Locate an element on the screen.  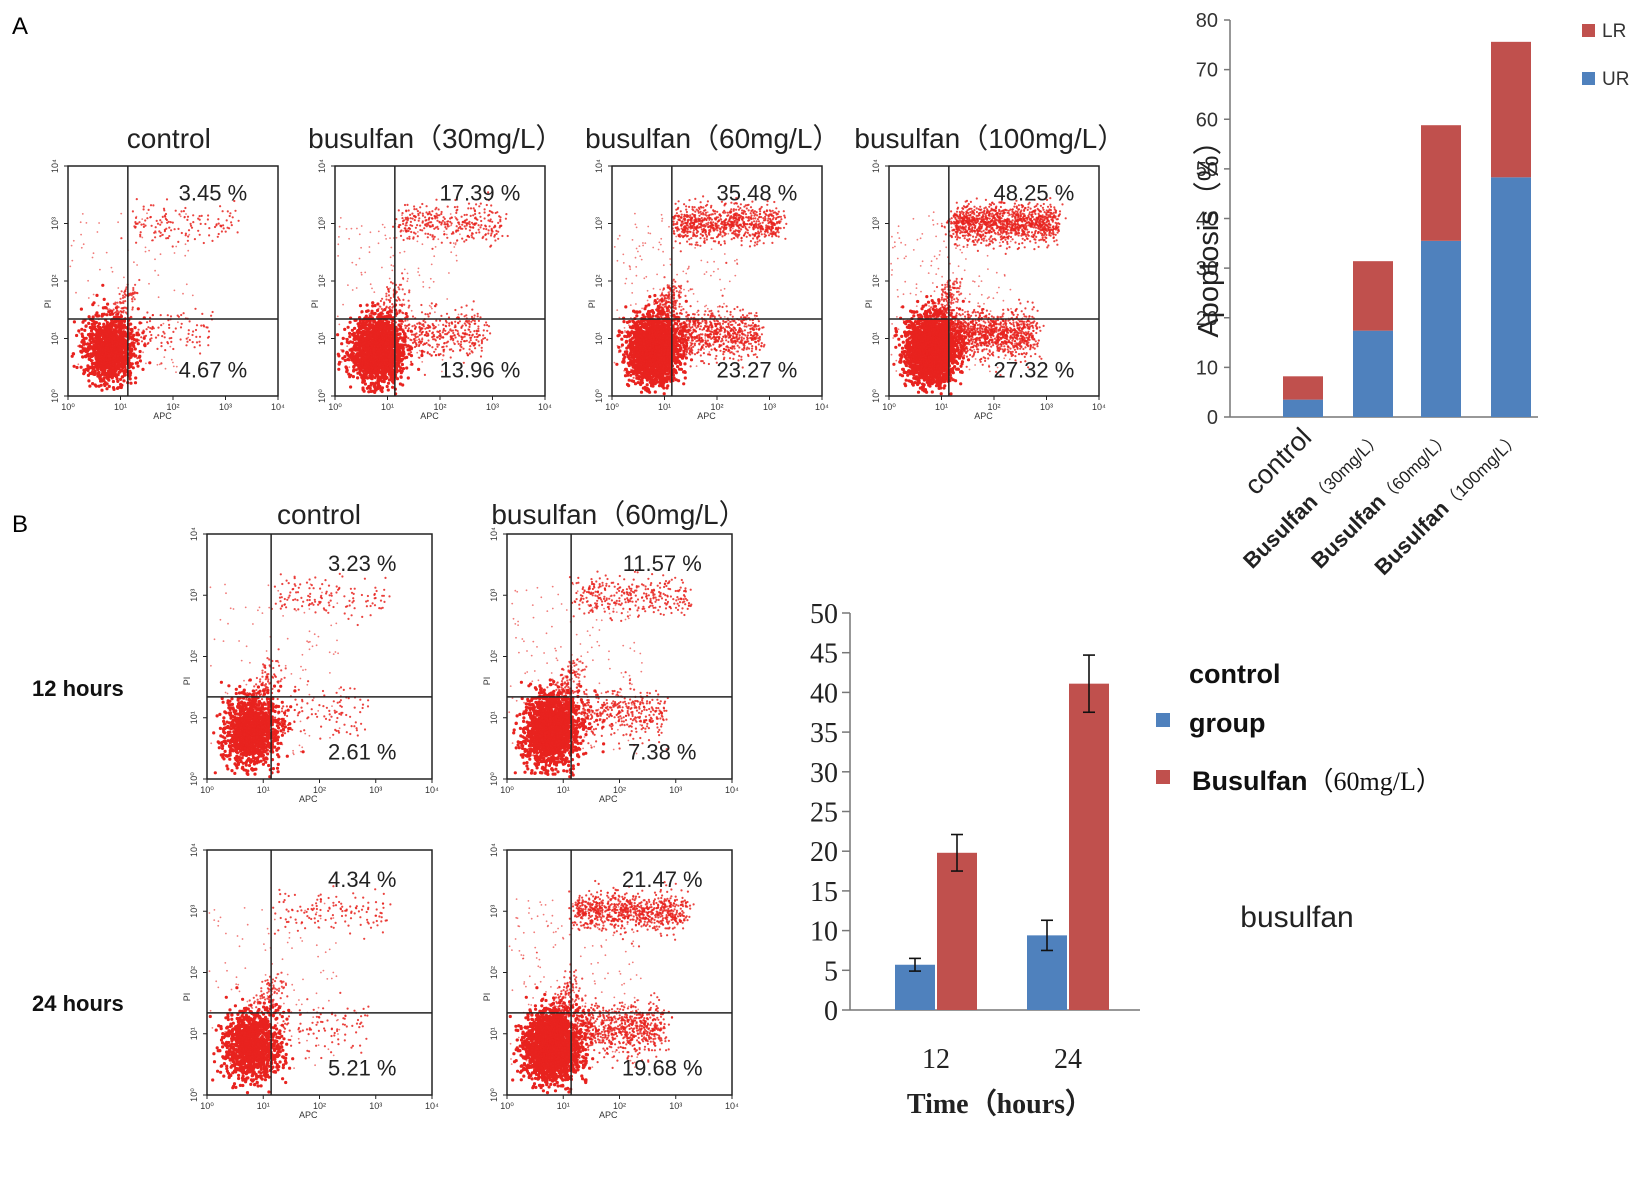
y-tick-label: 20 is located at coordinates (1207, 319).